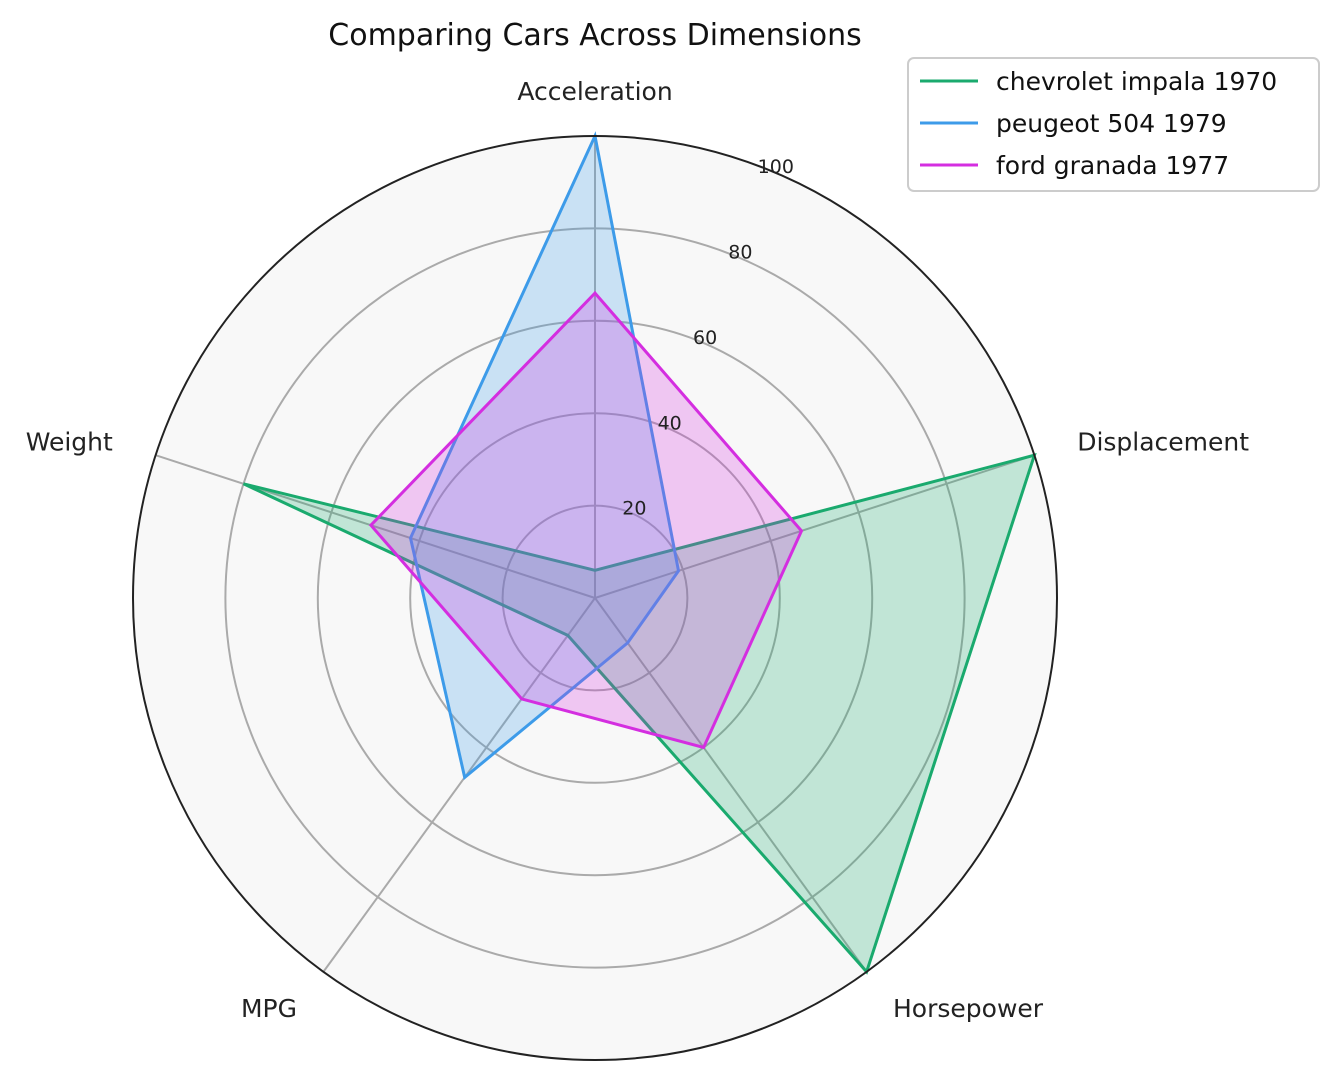  I want to click on series-line-ford-granada-1977, so click(586, 520).